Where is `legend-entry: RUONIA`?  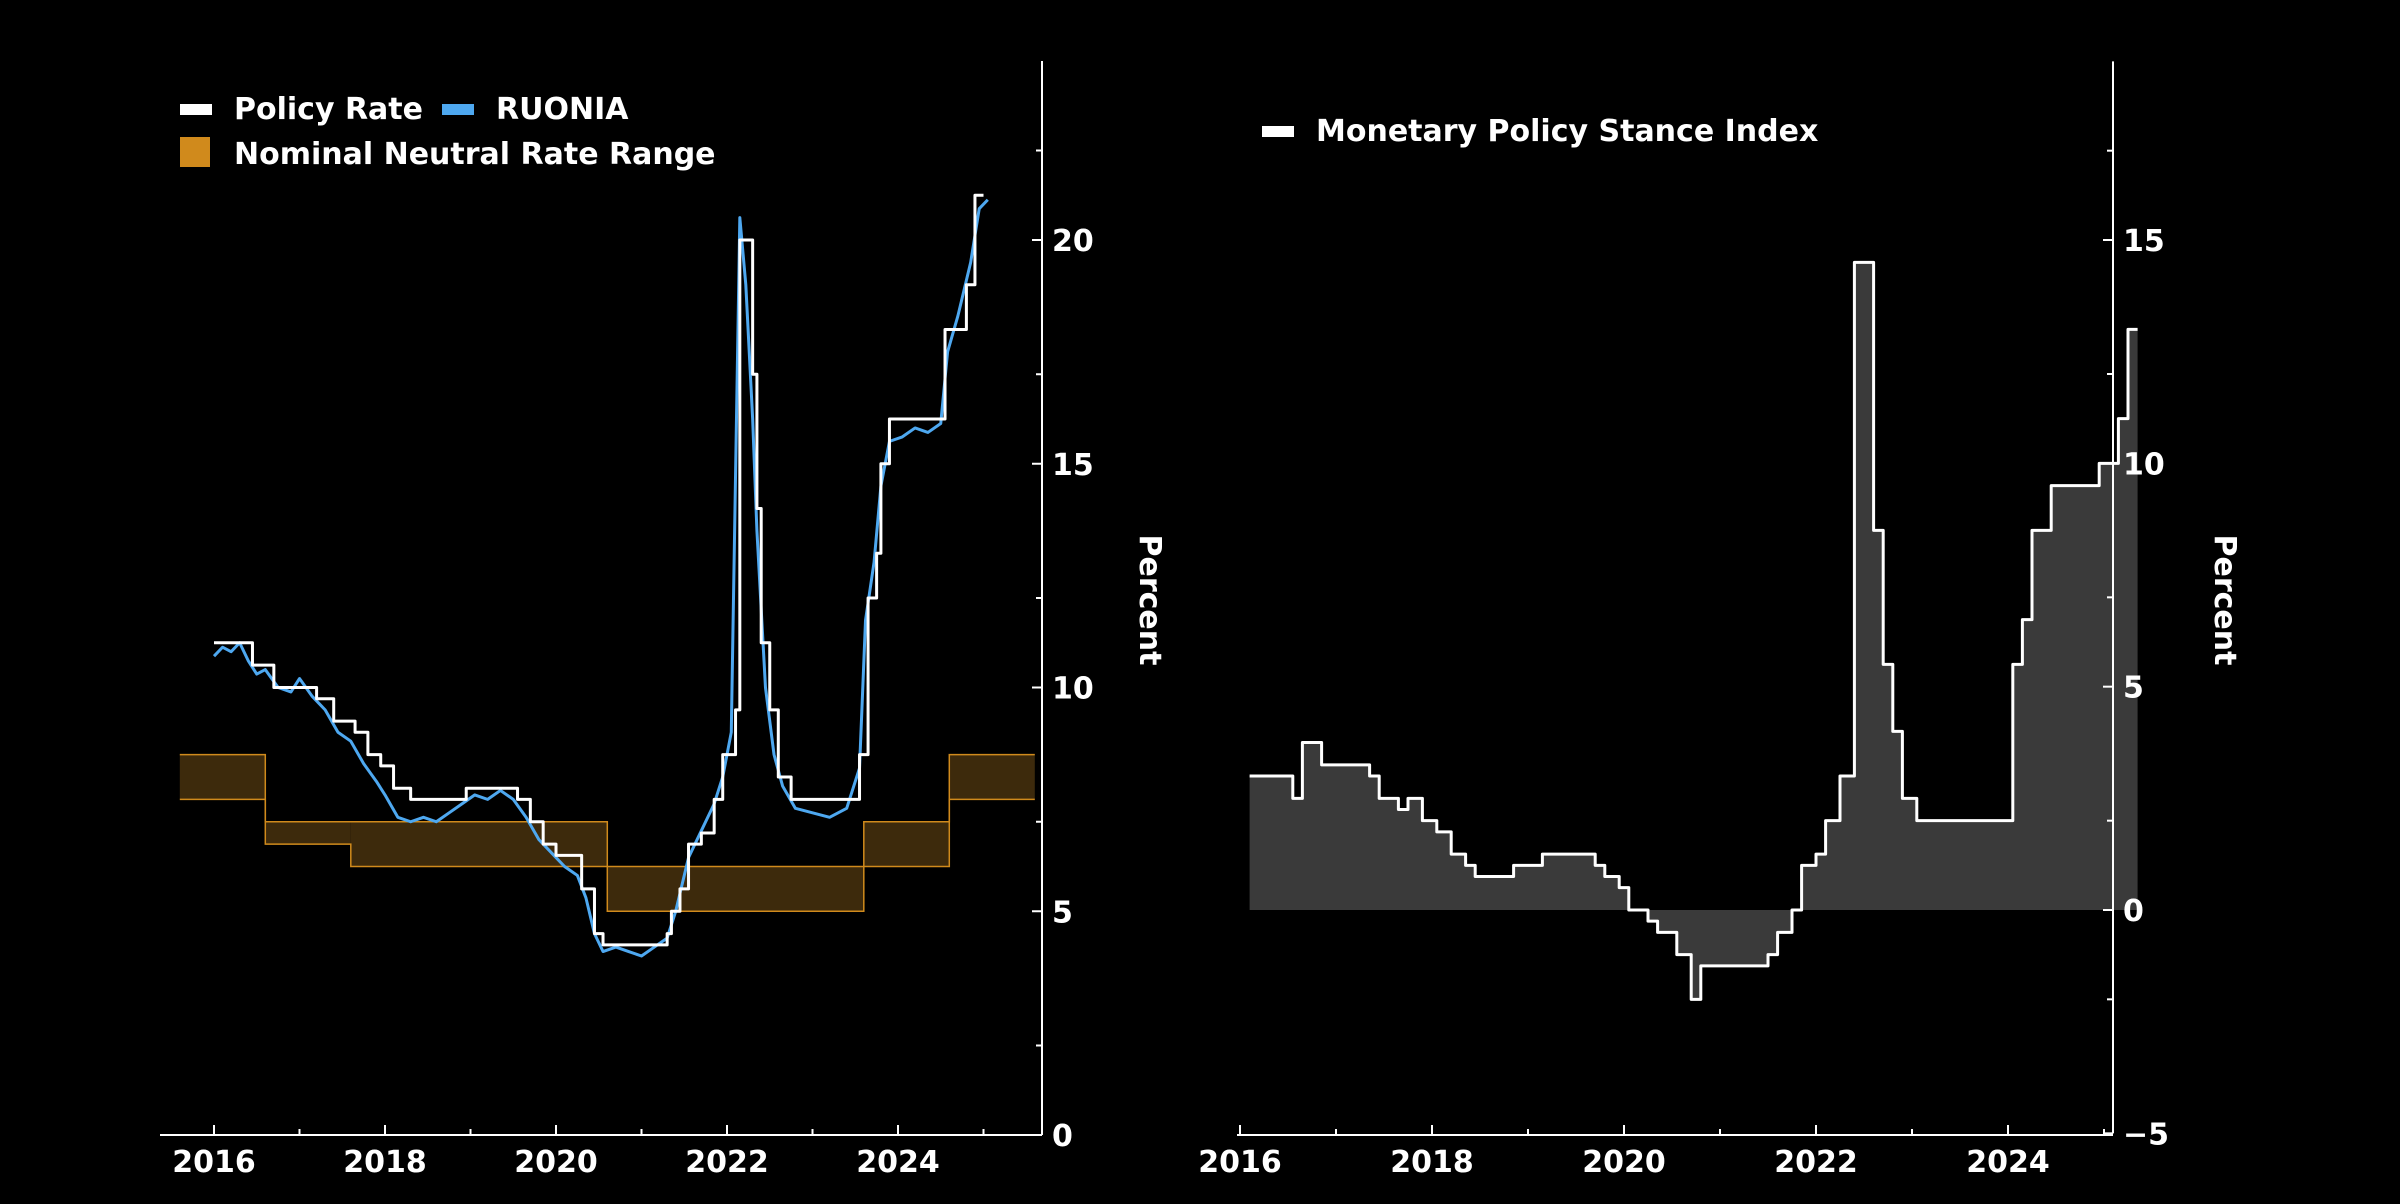
legend-entry: RUONIA is located at coordinates (535, 109).